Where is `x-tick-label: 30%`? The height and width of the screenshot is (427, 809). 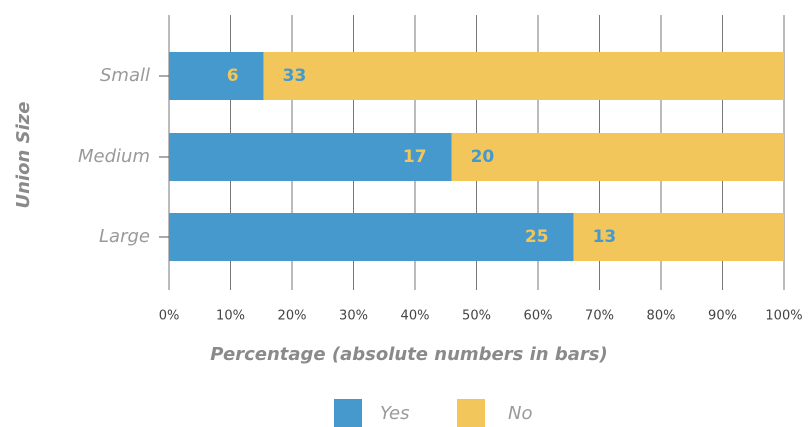
x-tick-label: 30% is located at coordinates (353, 316).